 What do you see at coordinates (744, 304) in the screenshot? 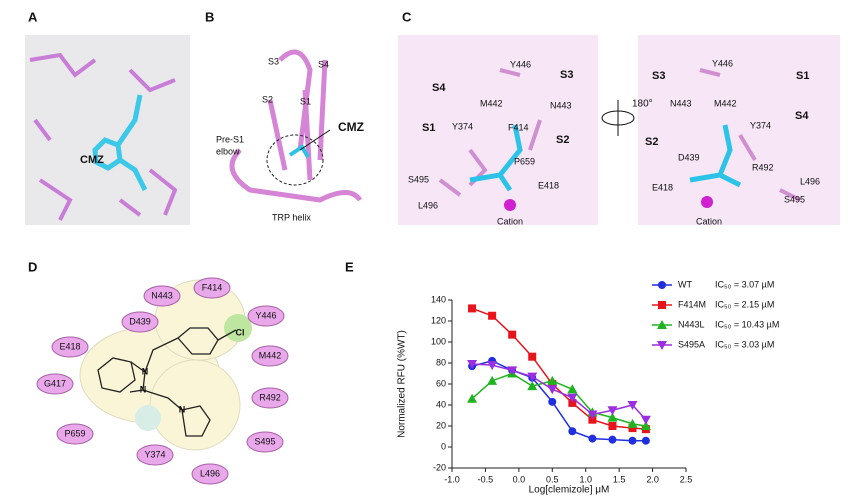
I see `legend-note: IC₅₀ = 2.15 µM` at bounding box center [744, 304].